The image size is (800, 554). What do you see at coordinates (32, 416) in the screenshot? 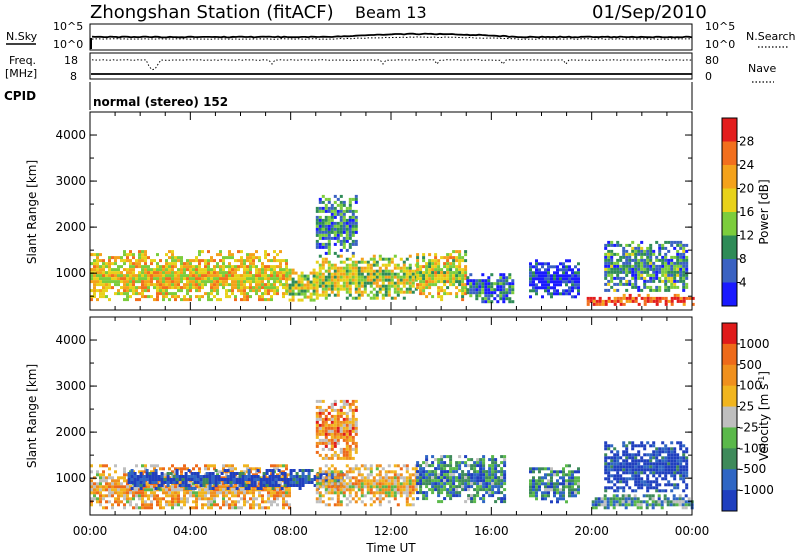
I see `velocity-ylabel: Slant Range [km]` at bounding box center [32, 416].